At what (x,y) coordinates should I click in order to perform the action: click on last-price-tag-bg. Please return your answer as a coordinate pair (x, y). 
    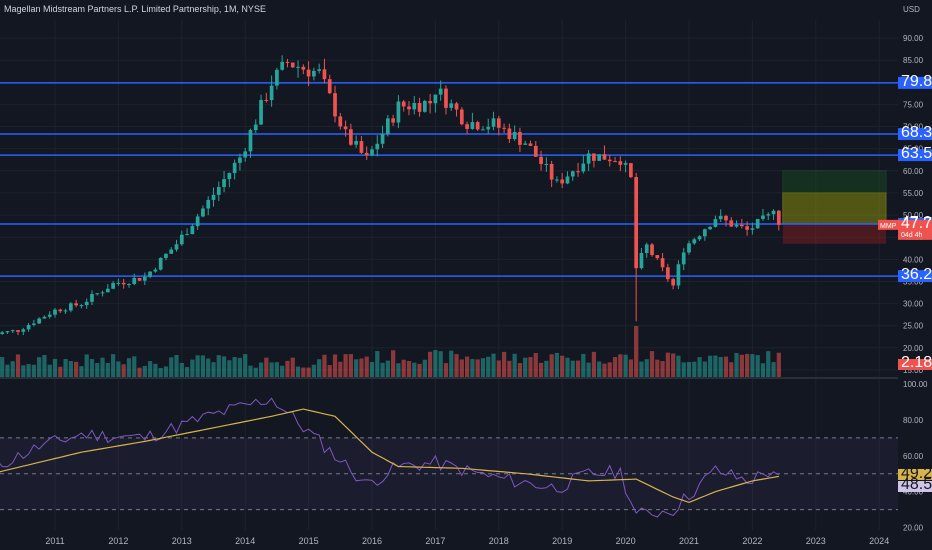
    Looking at the image, I should click on (915, 229).